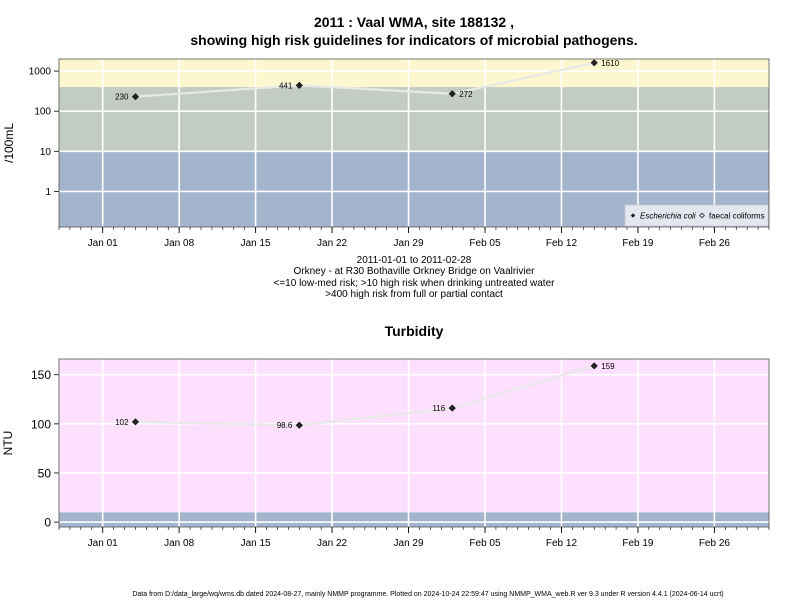 The image size is (800, 600). I want to click on bottom-x-tick-label-1: Jan 08, so click(179, 543).